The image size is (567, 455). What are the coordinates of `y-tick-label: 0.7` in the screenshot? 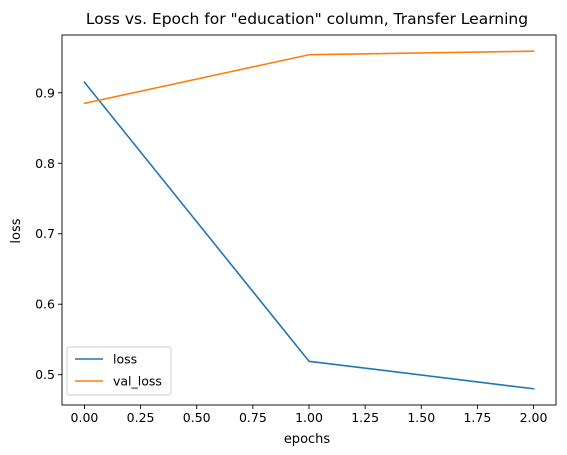 It's located at (45, 233).